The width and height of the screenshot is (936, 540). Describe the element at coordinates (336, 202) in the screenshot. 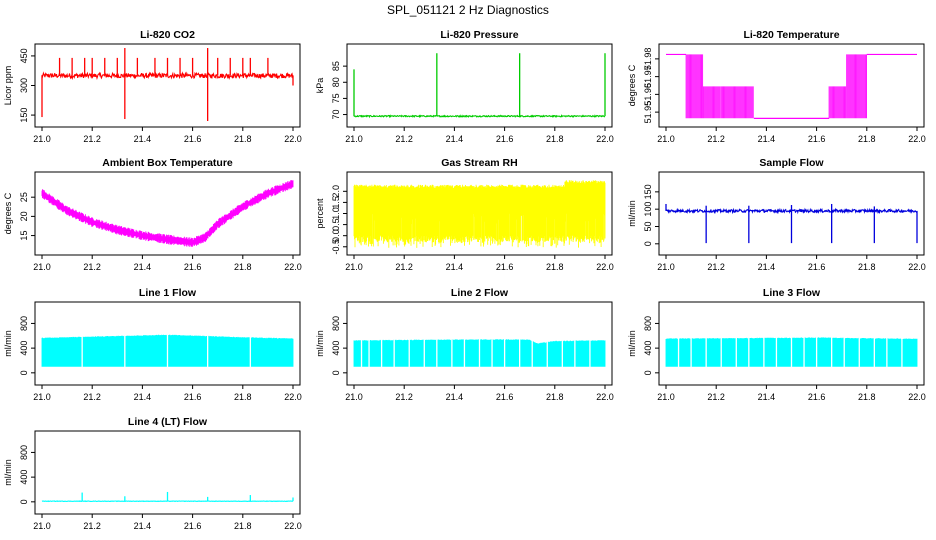

I see `y-tick-label: 1.5` at that location.